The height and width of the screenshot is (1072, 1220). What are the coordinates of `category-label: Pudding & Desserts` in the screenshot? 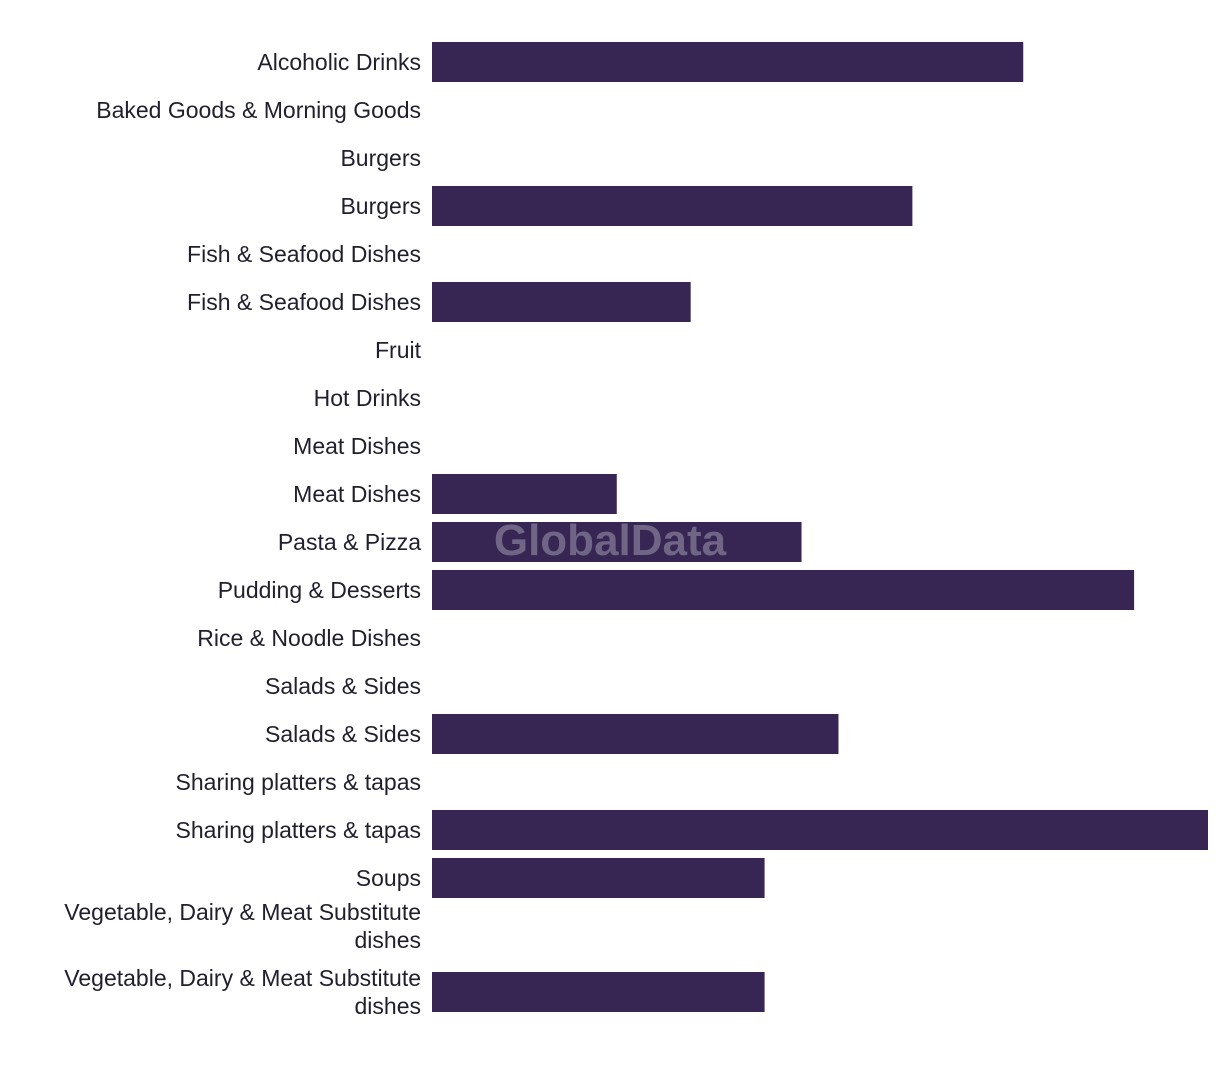 It's located at (319, 590).